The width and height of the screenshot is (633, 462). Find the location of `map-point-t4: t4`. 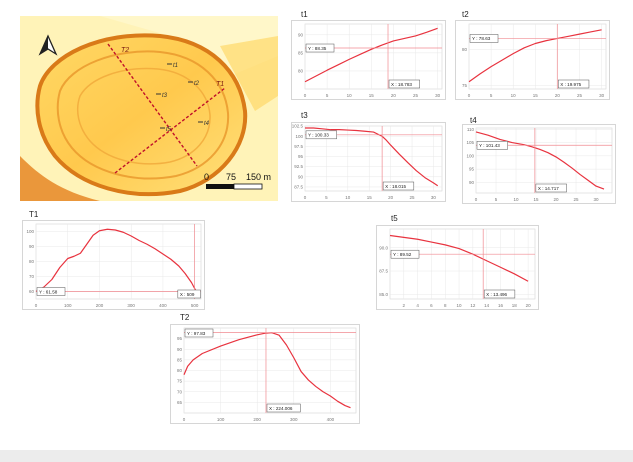

map-point-t4: t4 is located at coordinates (204, 124).